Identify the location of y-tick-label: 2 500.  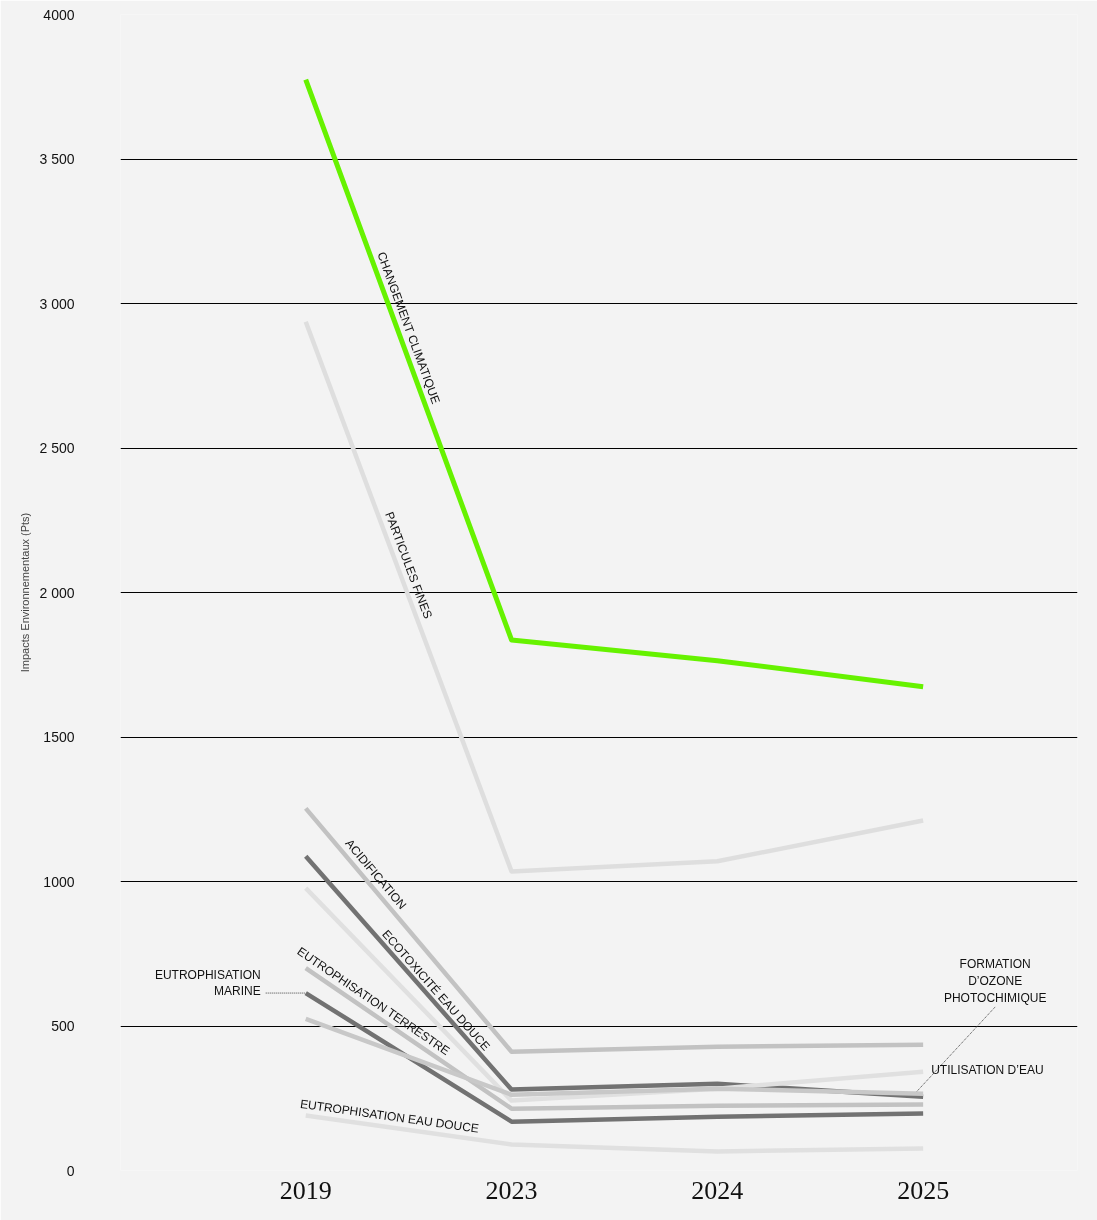
(57, 448).